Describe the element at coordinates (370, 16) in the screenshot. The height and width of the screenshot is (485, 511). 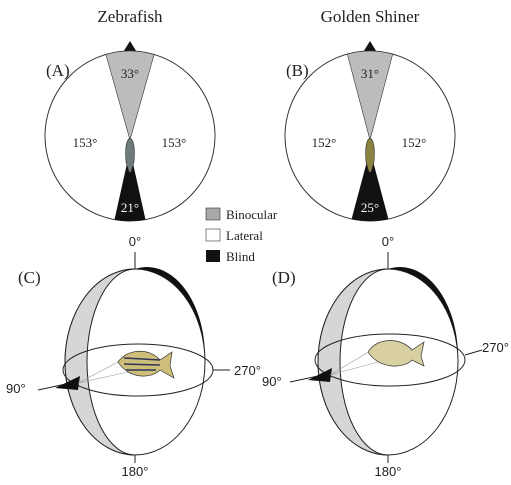
I see `panel-title: Golden Shiner` at that location.